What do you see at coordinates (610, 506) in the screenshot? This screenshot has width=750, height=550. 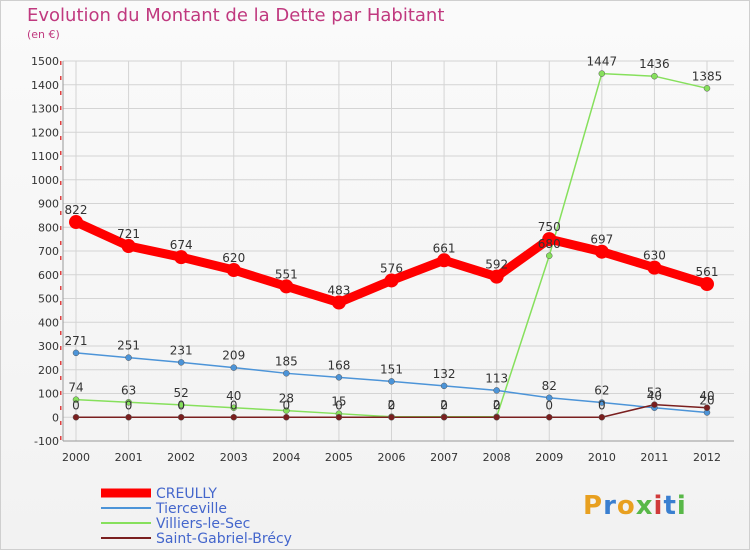 I see `logo-letter: r` at bounding box center [610, 506].